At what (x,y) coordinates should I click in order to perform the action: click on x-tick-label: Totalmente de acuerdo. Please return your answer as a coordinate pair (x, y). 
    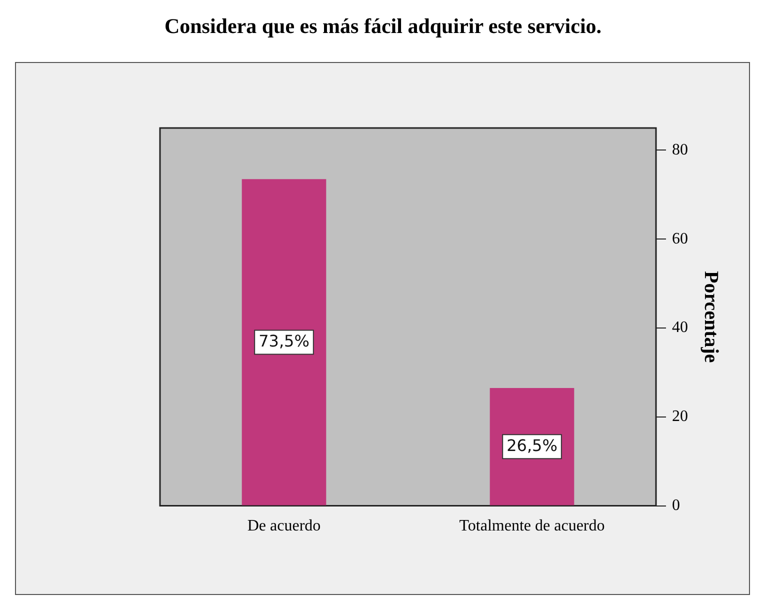
    Looking at the image, I should click on (532, 526).